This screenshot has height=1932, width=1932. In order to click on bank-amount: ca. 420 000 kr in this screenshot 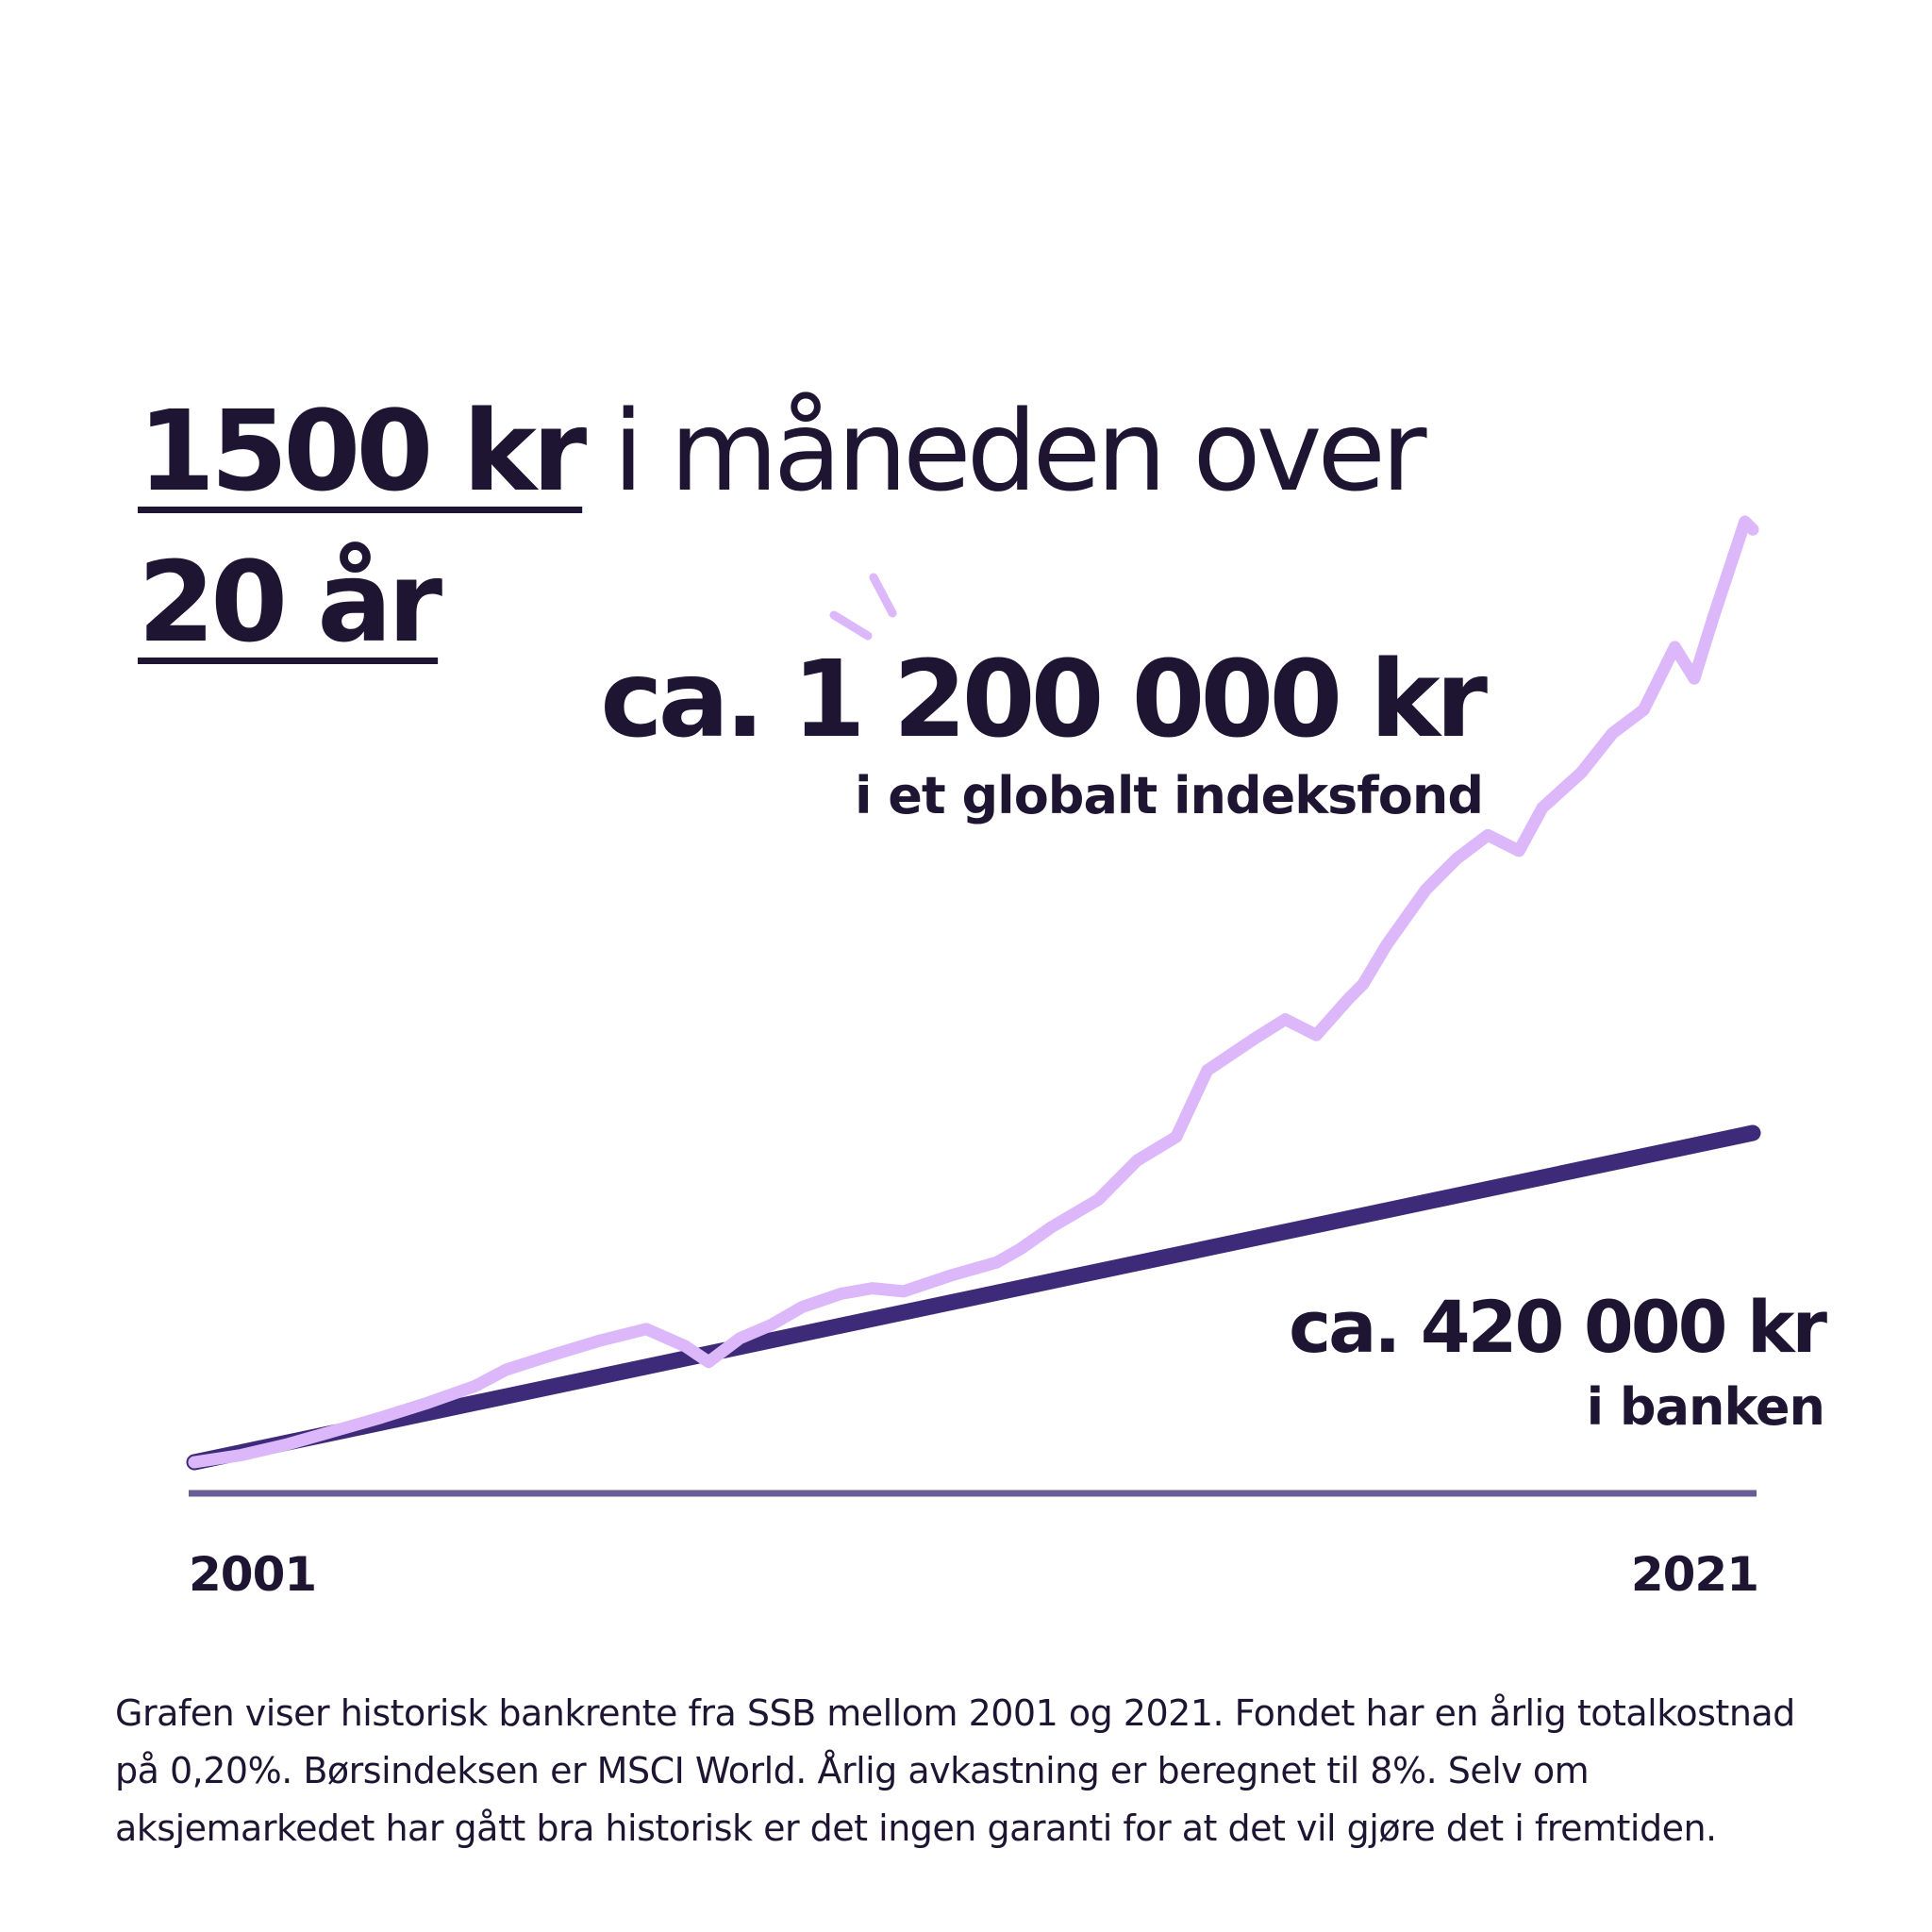, I will do `click(1558, 1327)`.